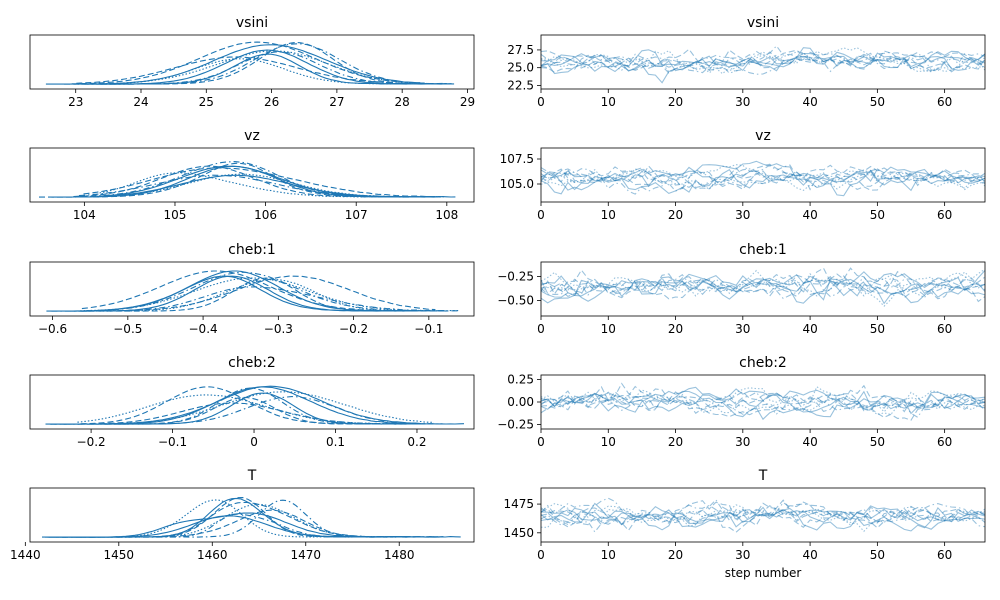 The image size is (1000, 600). What do you see at coordinates (763, 573) in the screenshot?
I see `x-axis-label: step number` at bounding box center [763, 573].